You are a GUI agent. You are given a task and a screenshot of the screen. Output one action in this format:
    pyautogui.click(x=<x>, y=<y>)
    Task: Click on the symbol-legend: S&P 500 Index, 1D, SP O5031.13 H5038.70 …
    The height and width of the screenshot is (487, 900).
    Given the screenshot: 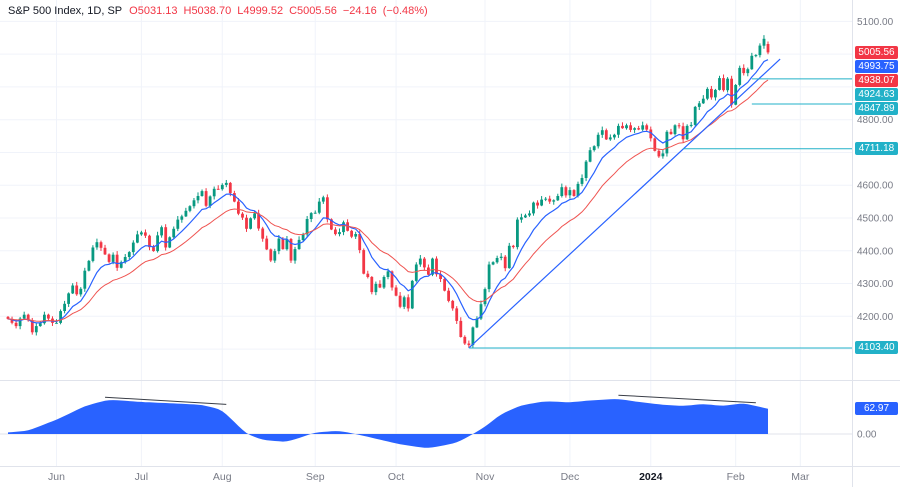 What is the action you would take?
    pyautogui.click(x=221, y=11)
    